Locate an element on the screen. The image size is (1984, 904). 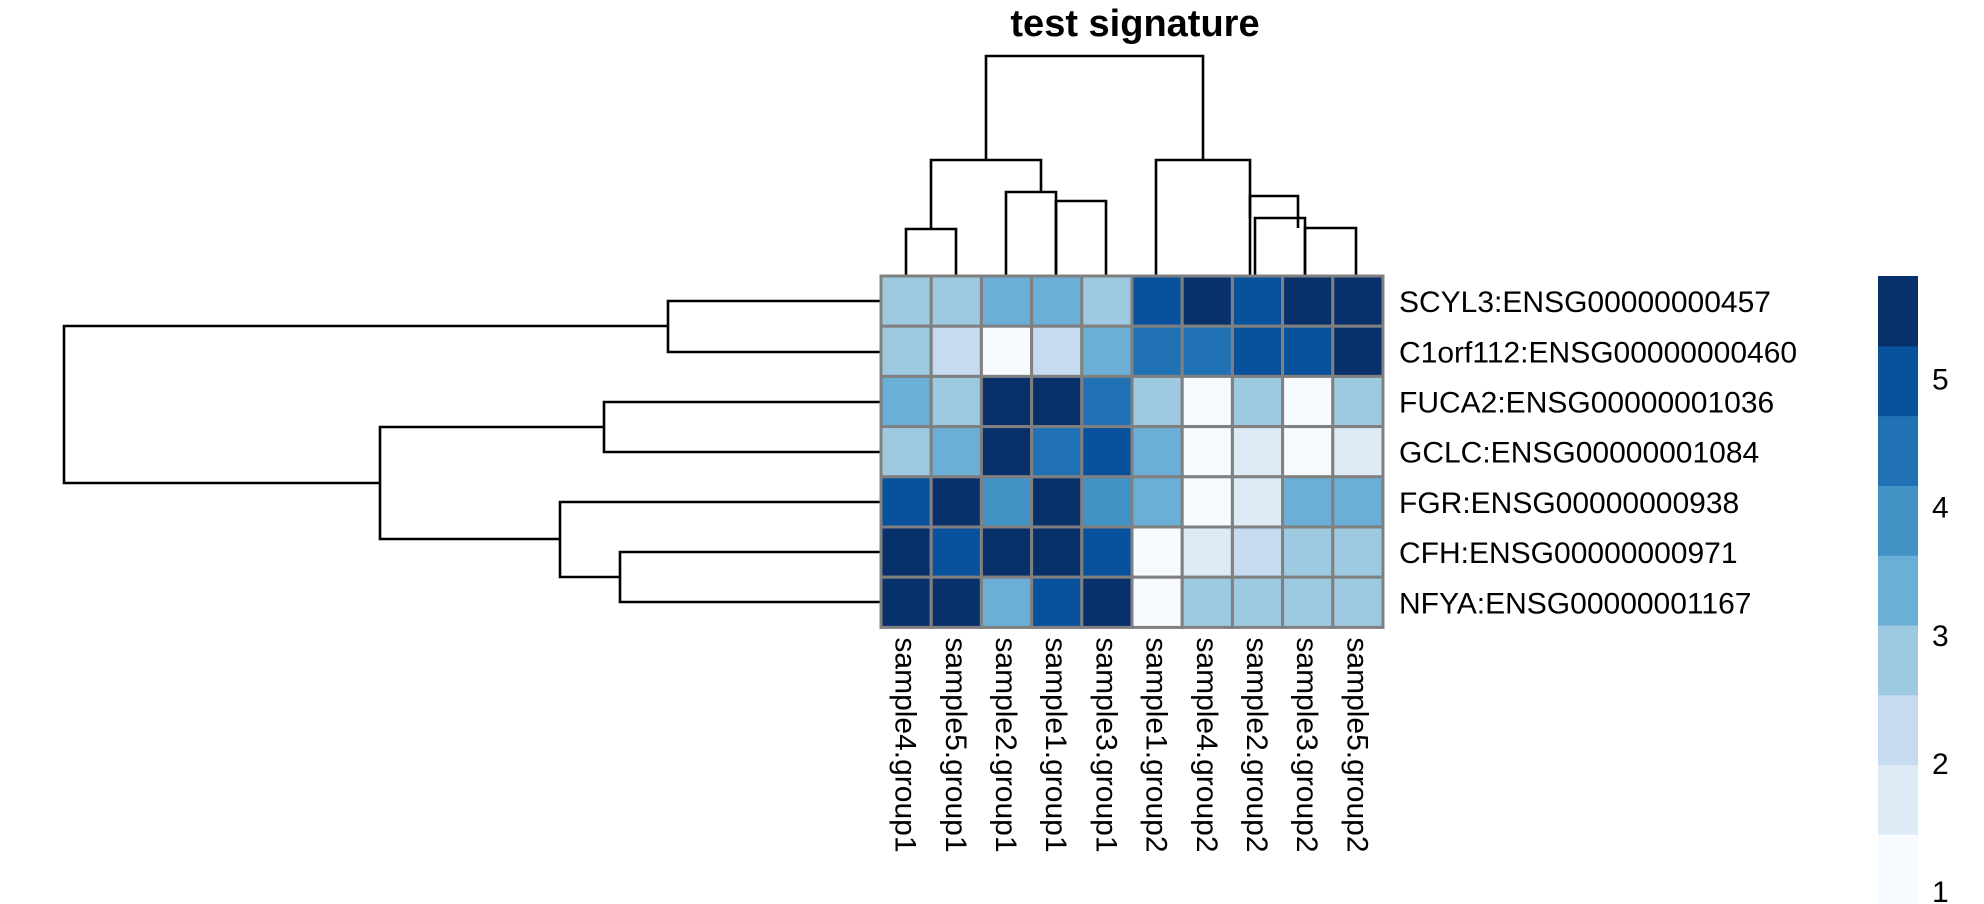
legend-tick-label: 1 is located at coordinates (1940, 890).